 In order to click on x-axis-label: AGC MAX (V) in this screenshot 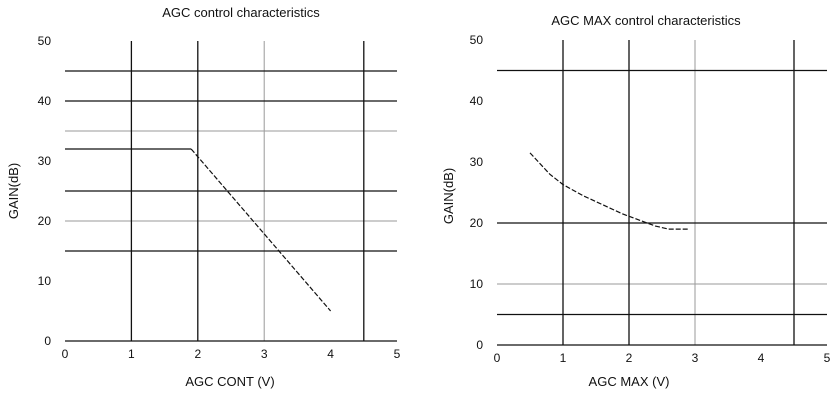, I will do `click(629, 381)`.